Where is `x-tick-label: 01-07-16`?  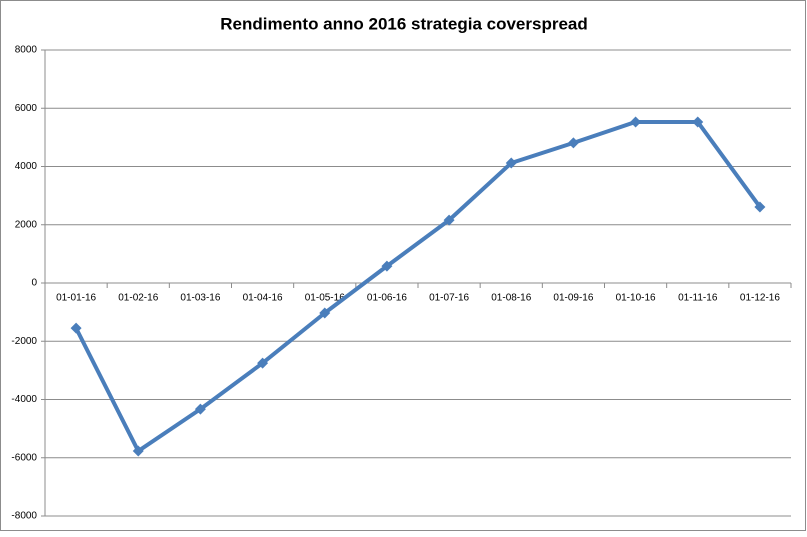
x-tick-label: 01-07-16 is located at coordinates (449, 298).